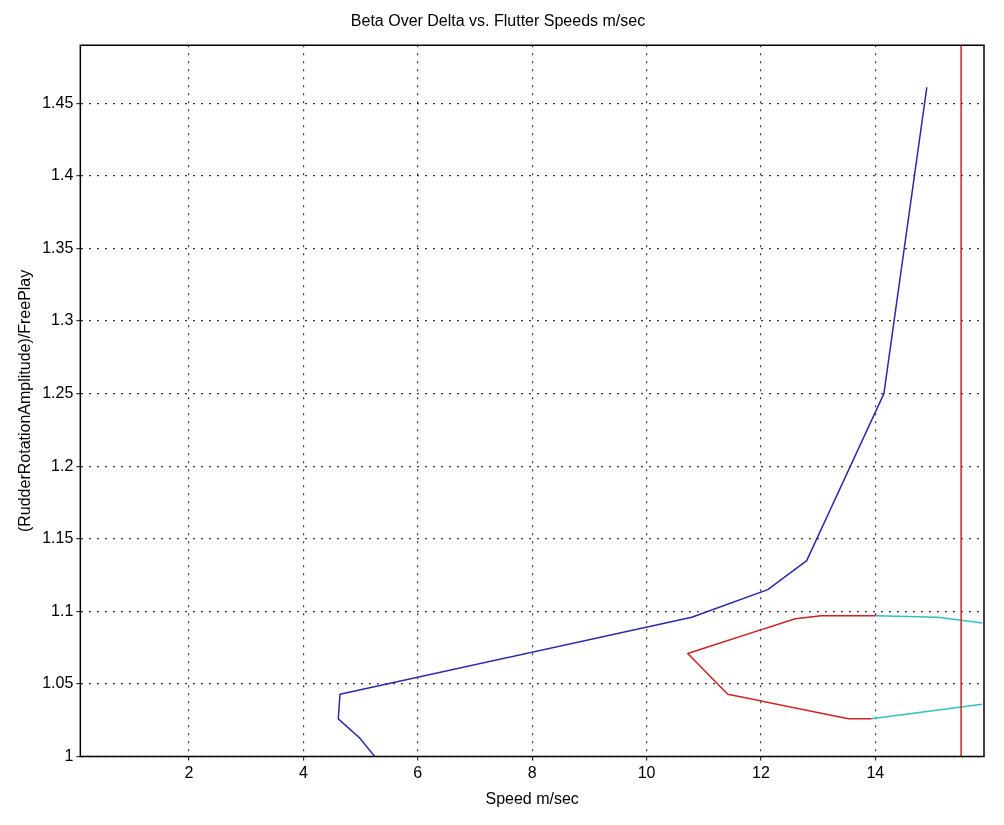 This screenshot has height=825, width=1004. Describe the element at coordinates (58, 538) in the screenshot. I see `y-tick-label: 1.15` at that location.